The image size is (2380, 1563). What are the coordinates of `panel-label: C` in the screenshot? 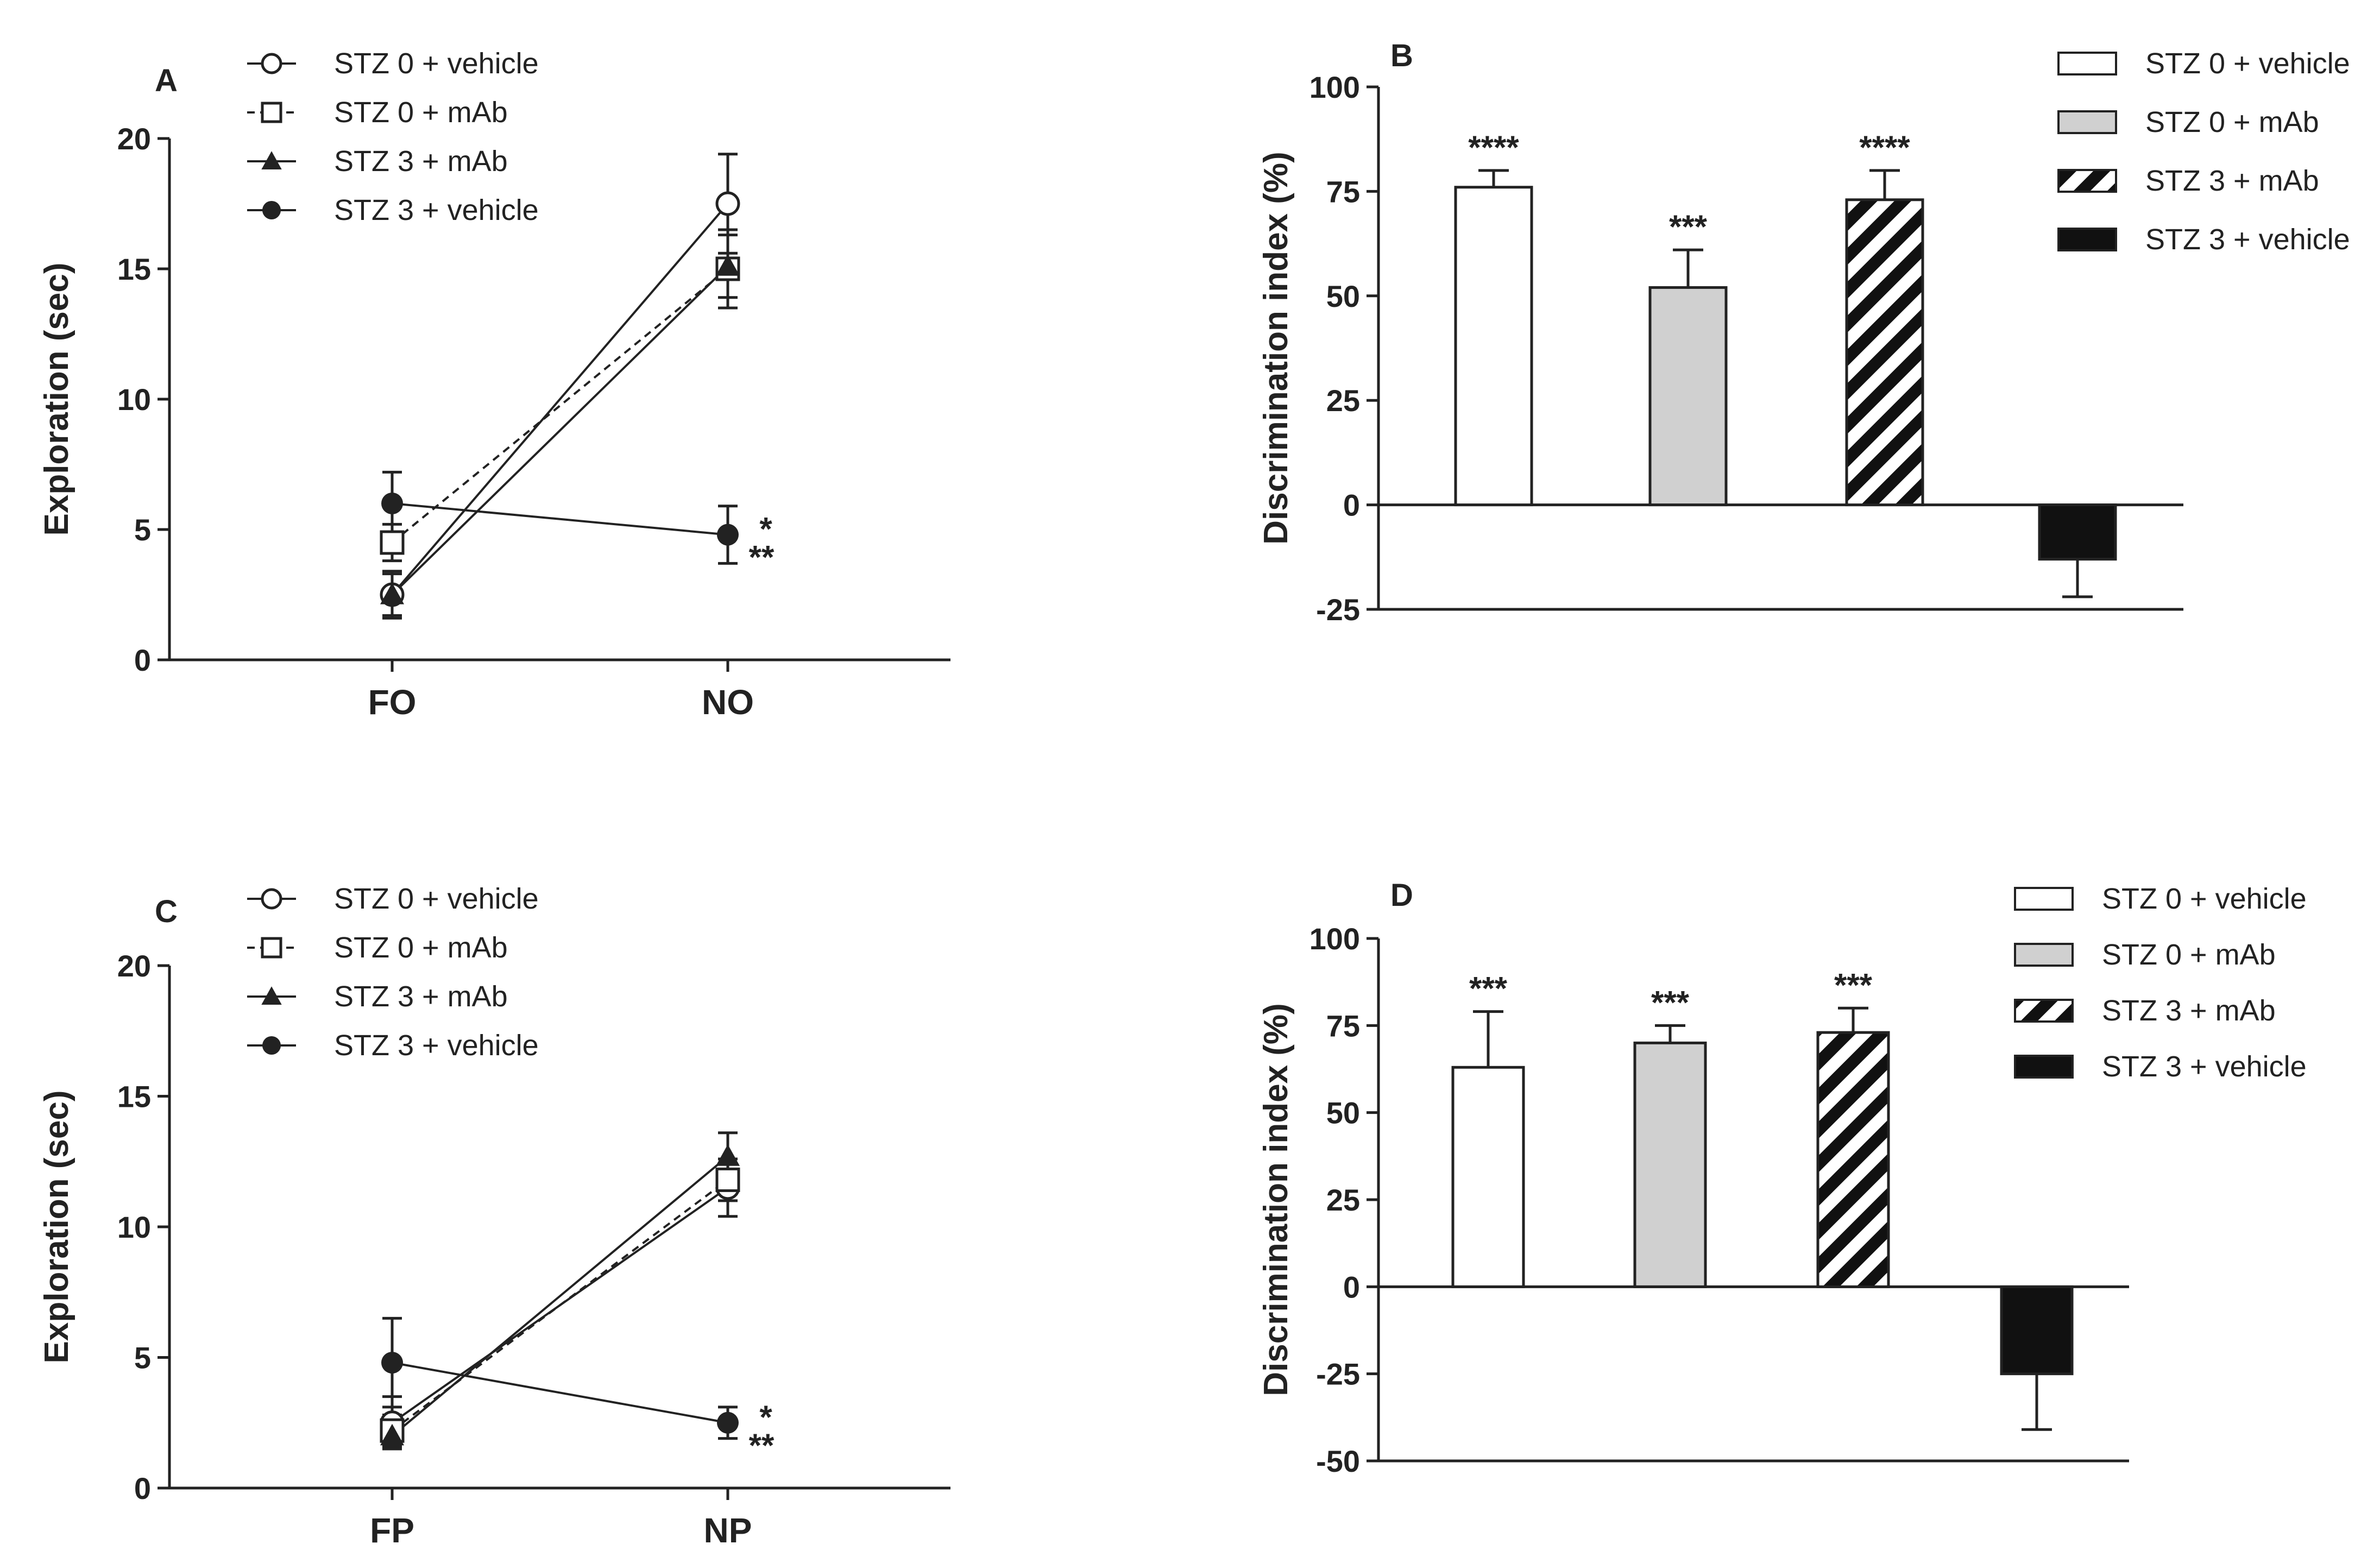 It's located at (166, 911).